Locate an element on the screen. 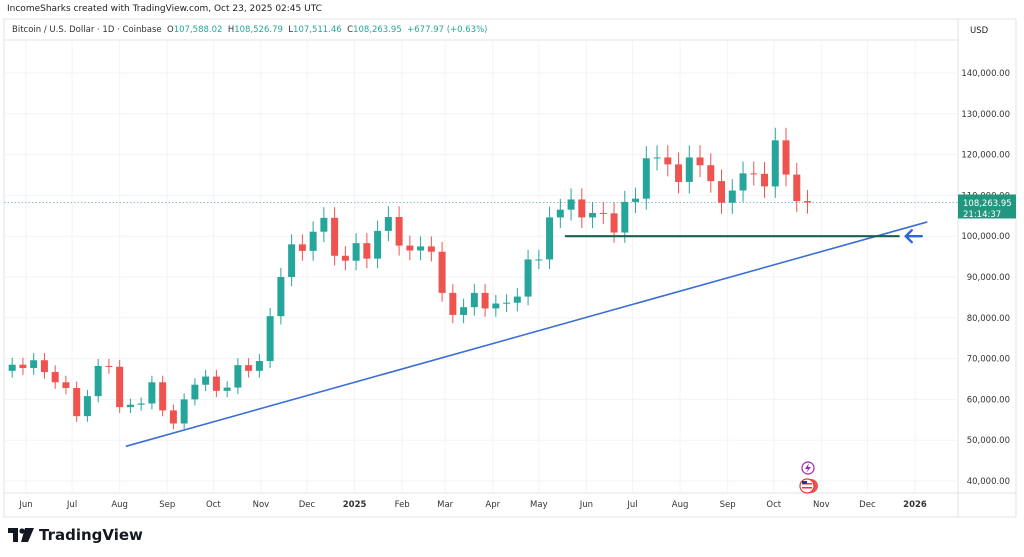  price-tick-label: 120,000.00 is located at coordinates (985, 156).